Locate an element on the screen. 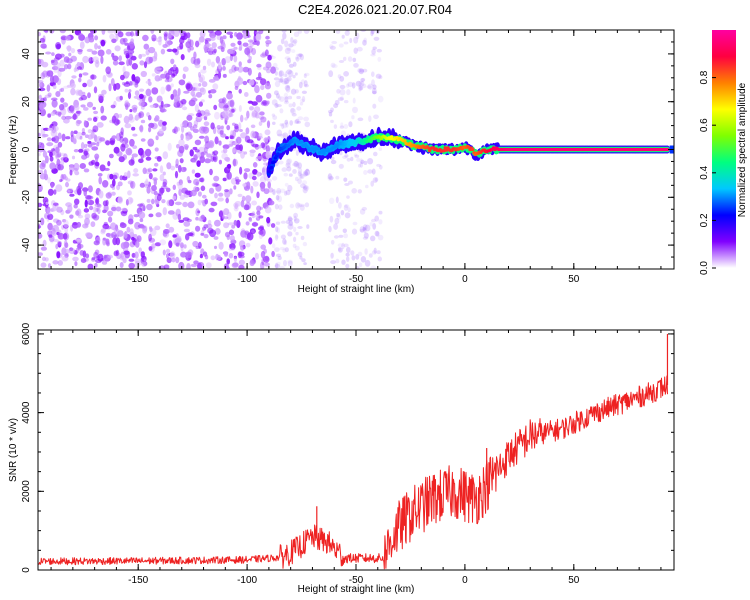  ridge-core is located at coordinates (318, 149).